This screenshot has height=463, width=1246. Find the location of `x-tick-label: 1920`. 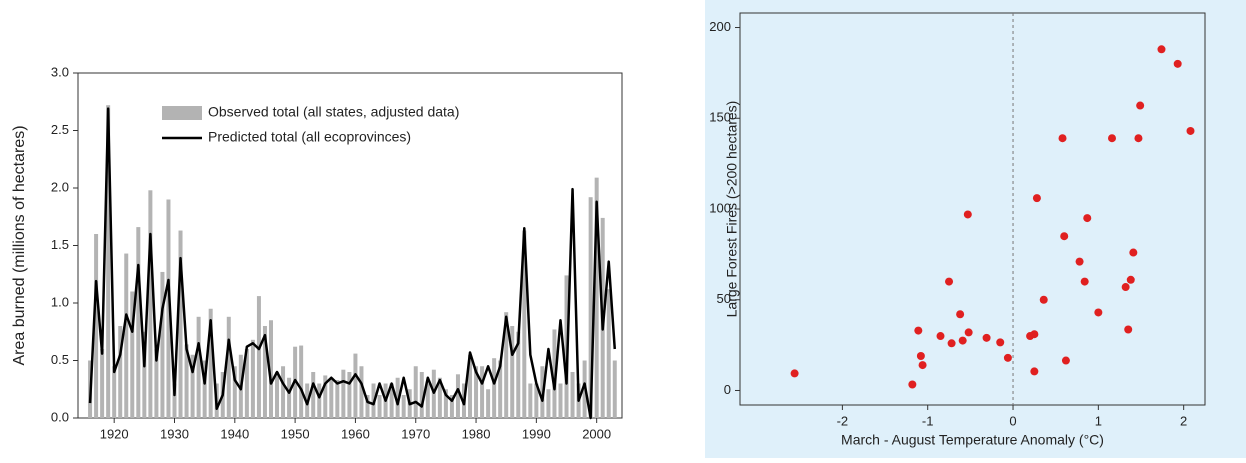

x-tick-label: 1920 is located at coordinates (114, 433).